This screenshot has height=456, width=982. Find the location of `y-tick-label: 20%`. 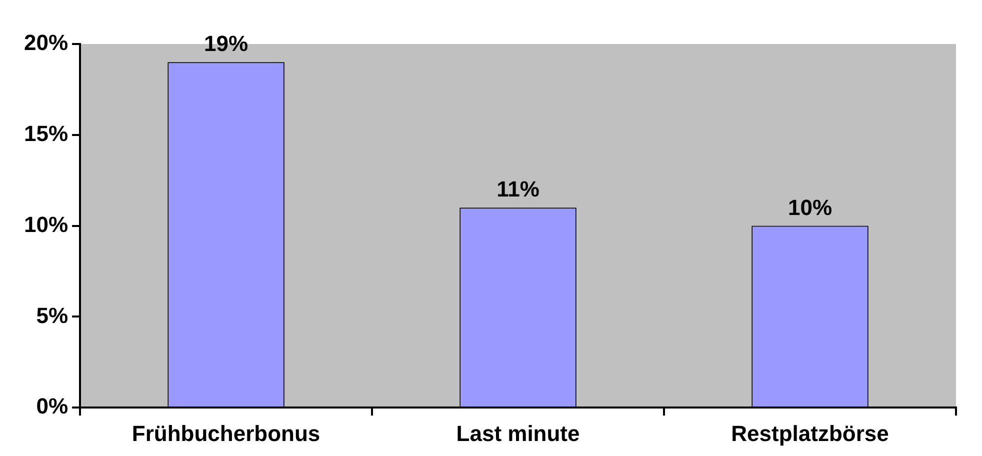

y-tick-label: 20% is located at coordinates (46, 43).